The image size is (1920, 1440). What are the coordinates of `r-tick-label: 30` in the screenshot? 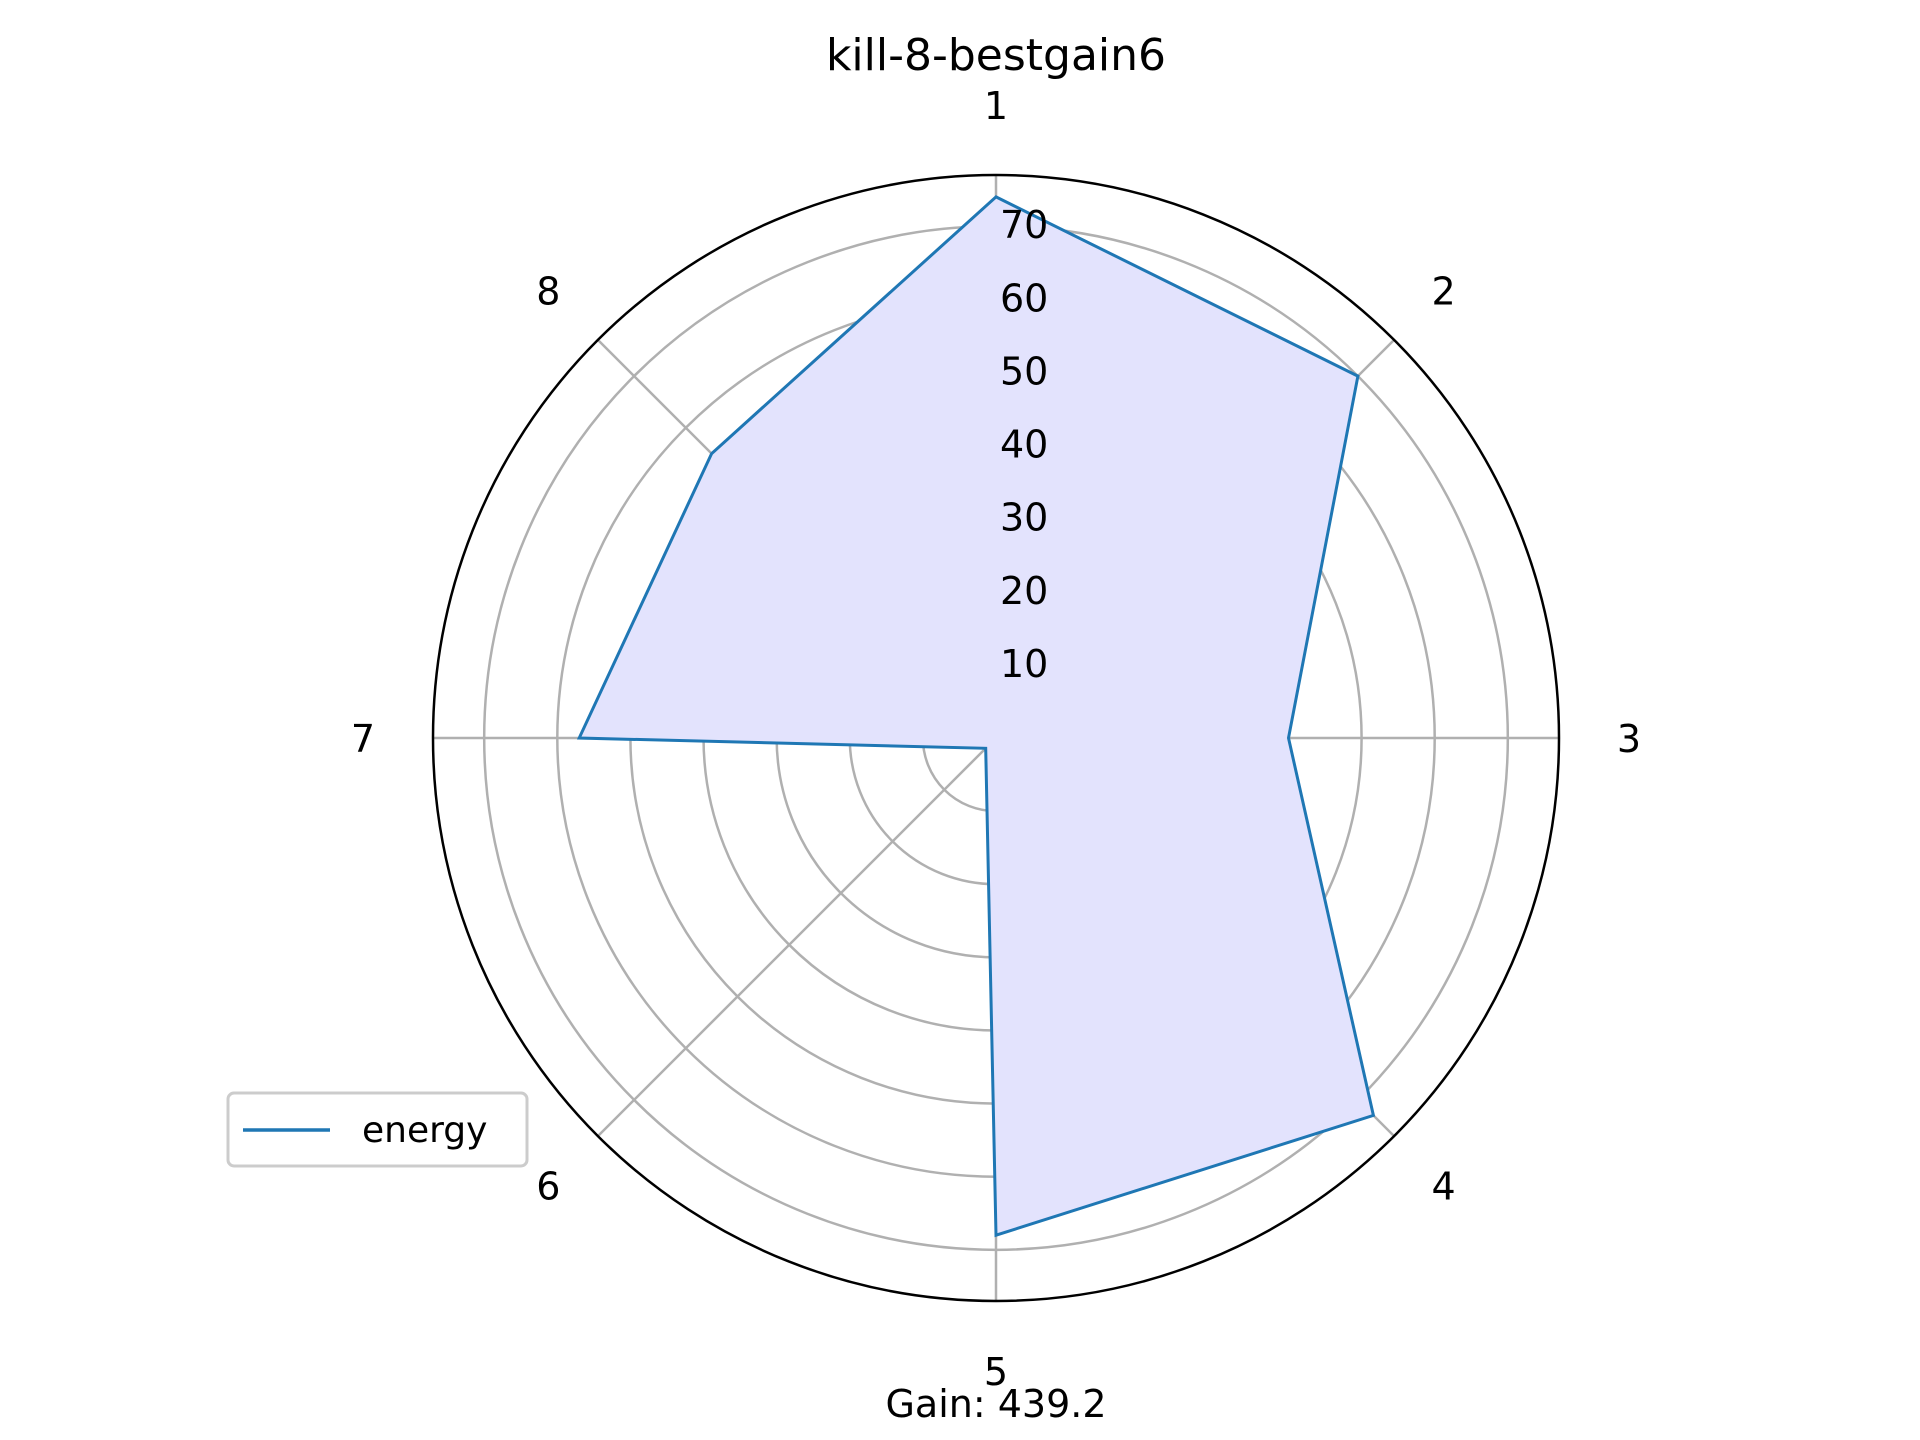 It's located at (1024, 518).